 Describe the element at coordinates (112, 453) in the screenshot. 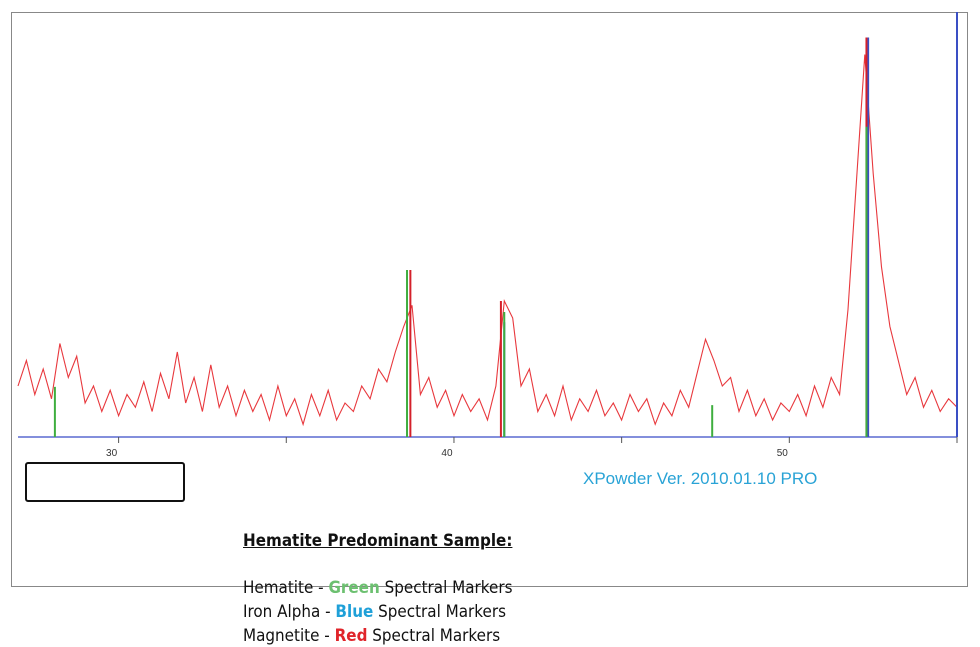

I see `x-tick-label: 30` at that location.